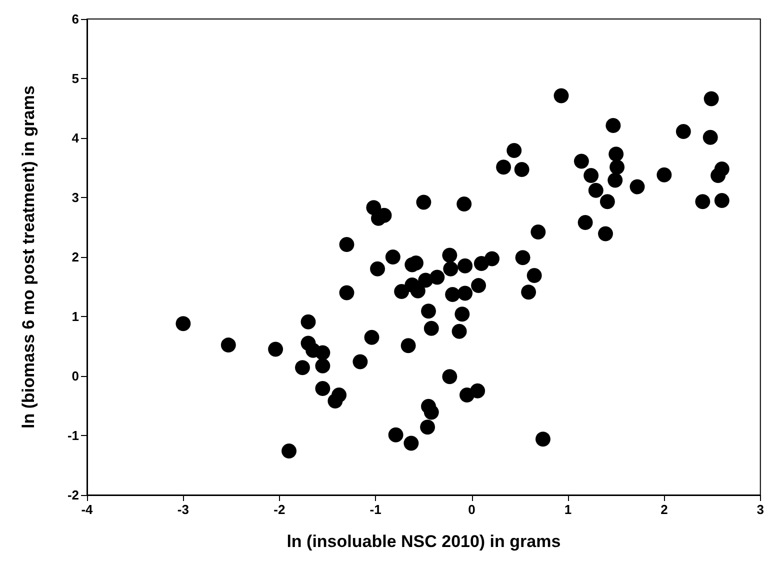 Image resolution: width=767 pixels, height=578 pixels. Describe the element at coordinates (664, 509) in the screenshot. I see `x-tick-label: 2` at that location.